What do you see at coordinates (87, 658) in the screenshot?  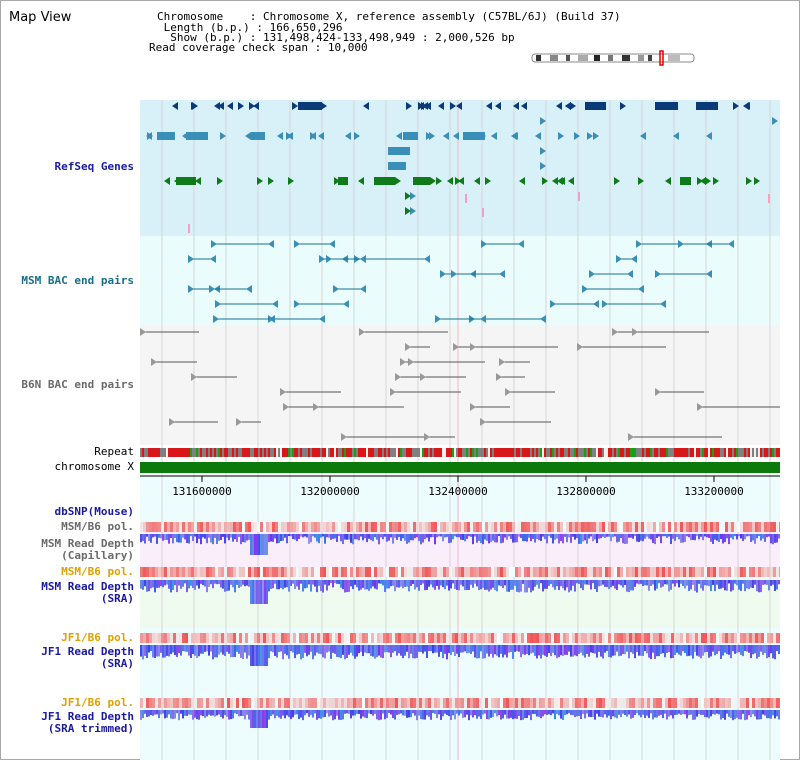 I see `jf1-depth-sra-label: JF1 Read Depth (SRA)` at bounding box center [87, 658].